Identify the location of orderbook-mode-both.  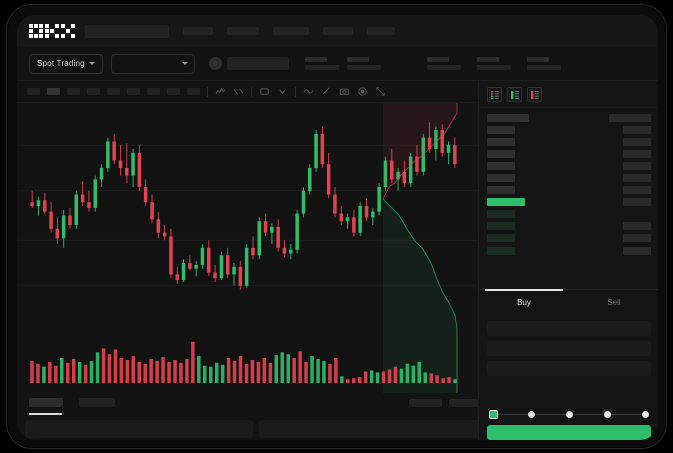
(494, 94).